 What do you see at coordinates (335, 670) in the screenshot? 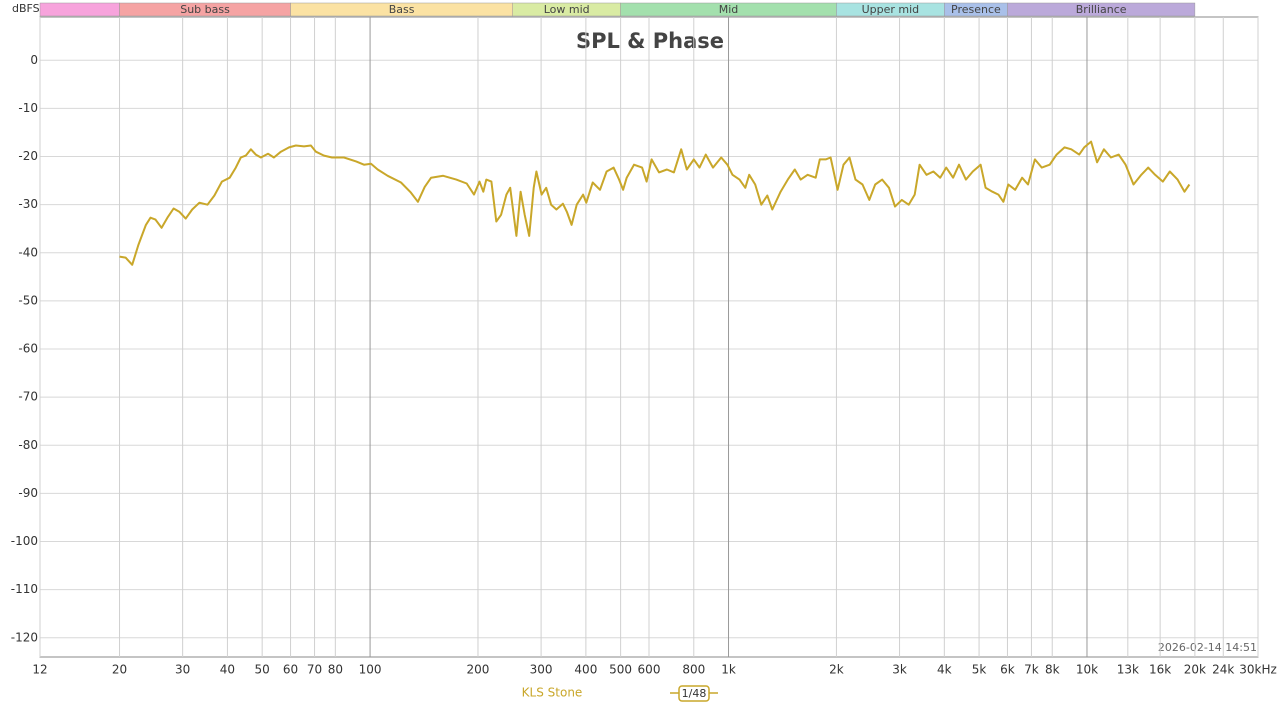
I see `x-tick-label: 80` at bounding box center [335, 670].